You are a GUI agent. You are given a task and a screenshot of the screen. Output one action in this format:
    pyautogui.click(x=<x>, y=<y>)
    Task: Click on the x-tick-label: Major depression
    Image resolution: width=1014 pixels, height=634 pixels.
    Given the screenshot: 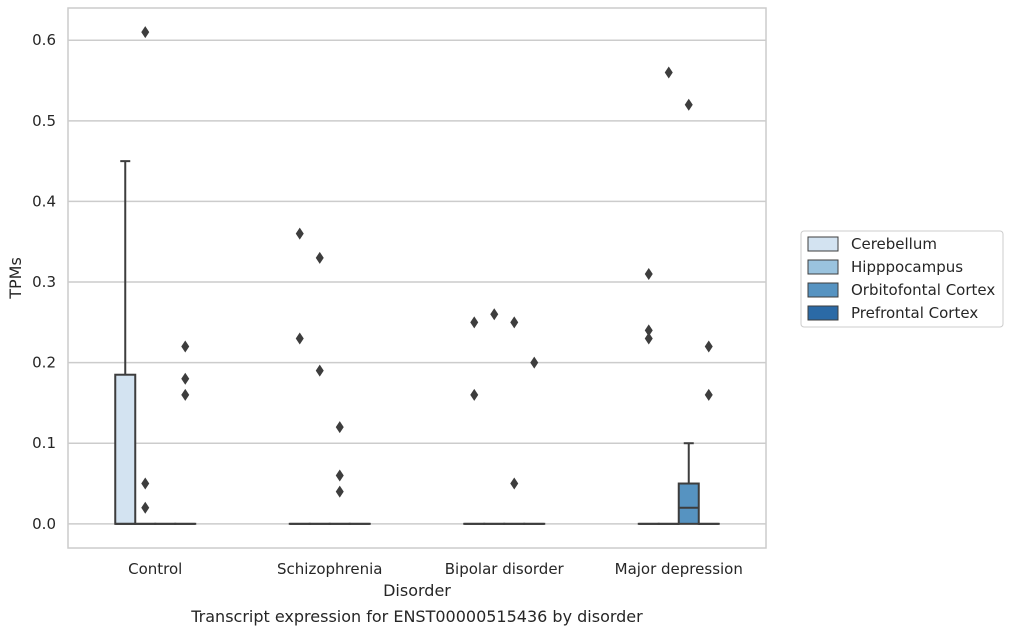 What is the action you would take?
    pyautogui.click(x=679, y=569)
    